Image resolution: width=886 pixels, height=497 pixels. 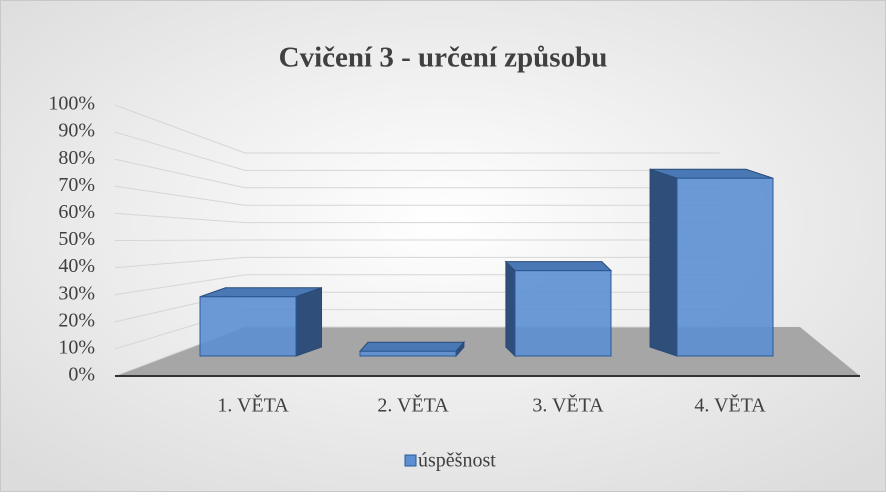 What do you see at coordinates (413, 405) in the screenshot?
I see `x-tick-label: 2. VĚTA` at bounding box center [413, 405].